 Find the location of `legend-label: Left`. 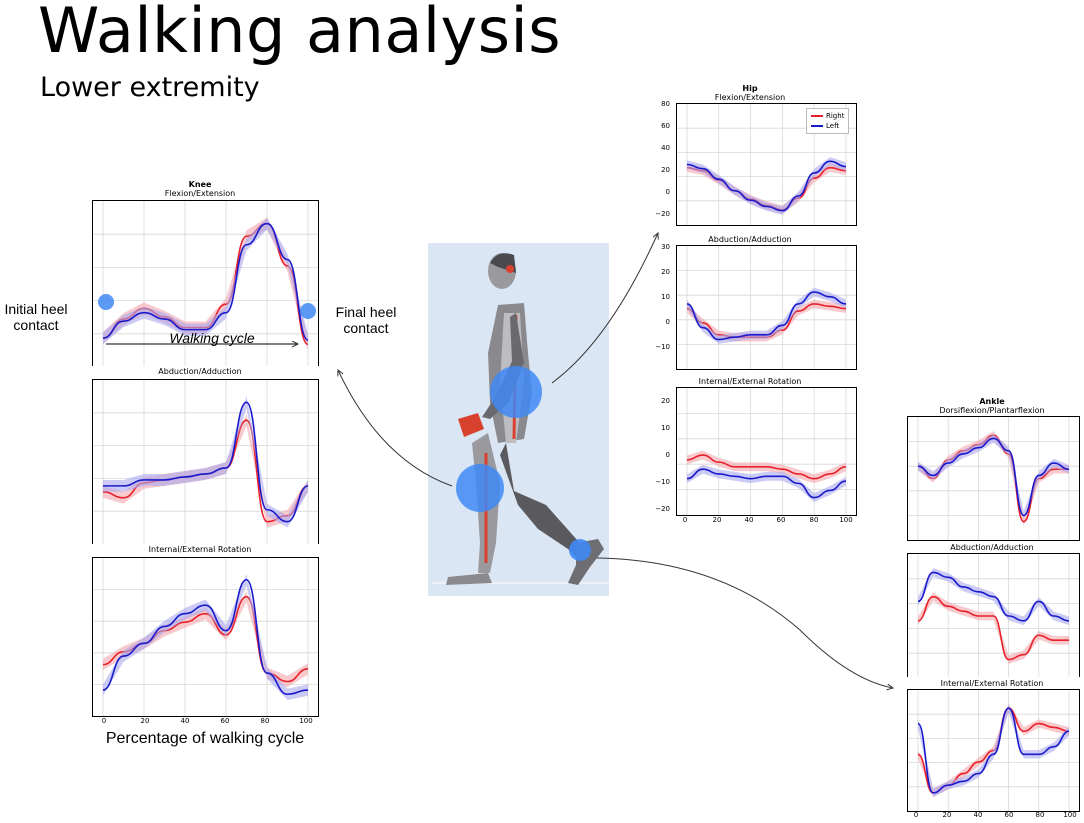

legend-label: Left is located at coordinates (833, 126).